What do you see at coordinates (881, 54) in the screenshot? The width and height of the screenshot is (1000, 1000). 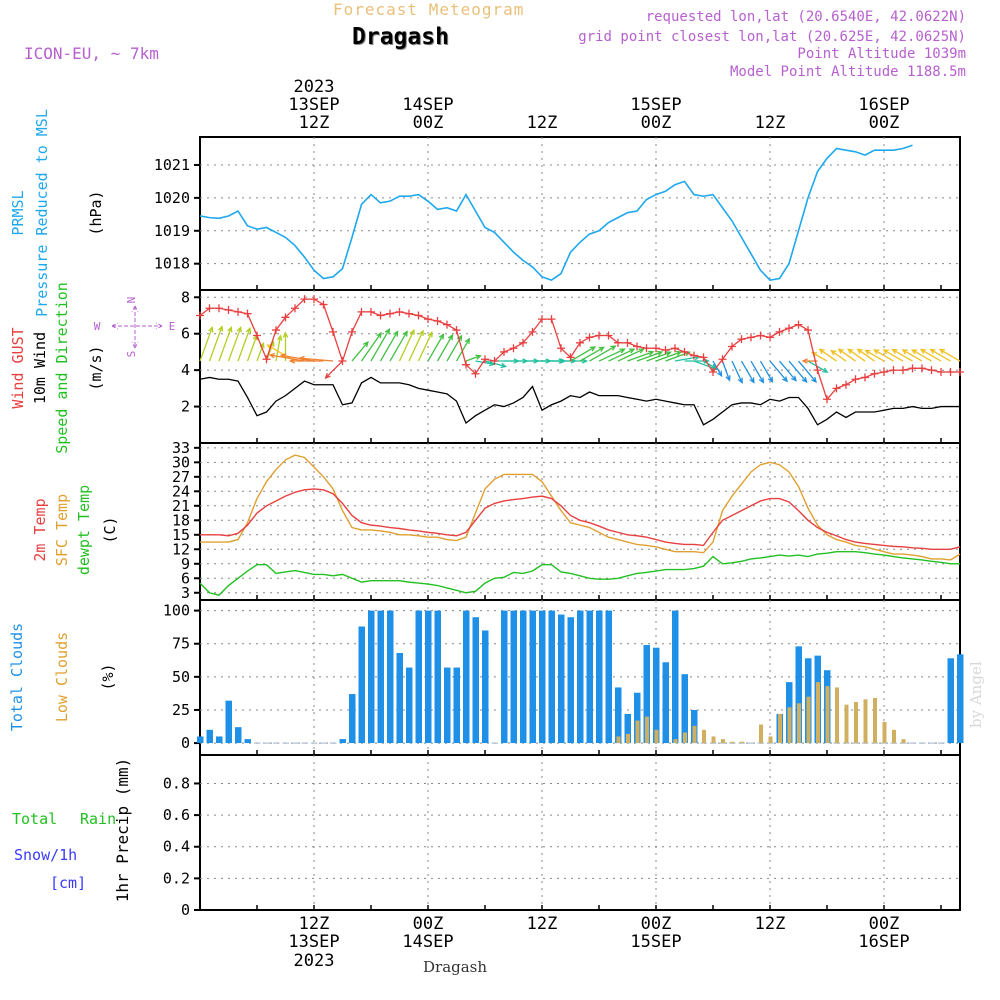 I see `point-altitude: Point Altitude 1039m` at bounding box center [881, 54].